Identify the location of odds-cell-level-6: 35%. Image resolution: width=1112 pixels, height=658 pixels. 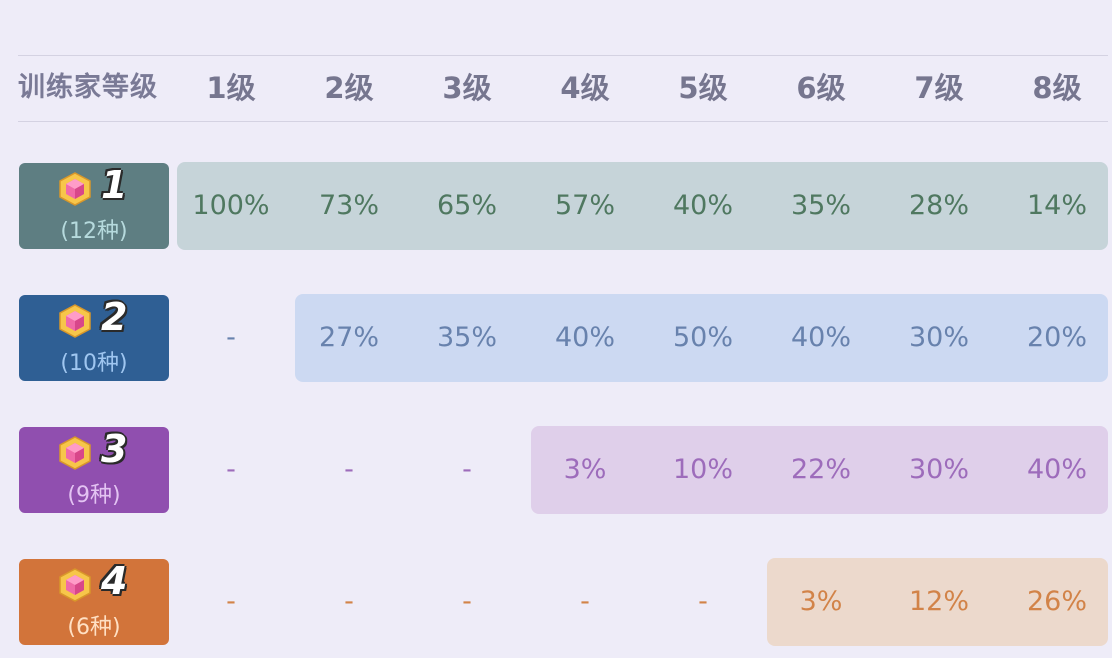
(820, 205).